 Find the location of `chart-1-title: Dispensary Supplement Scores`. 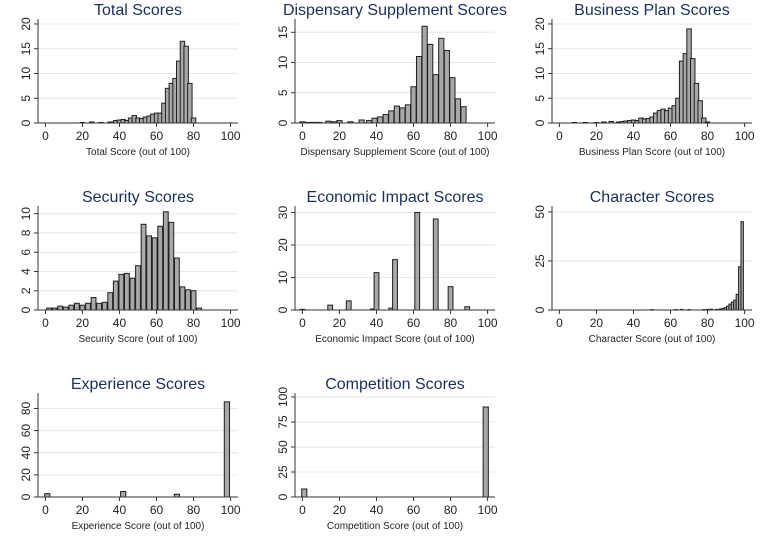

chart-1-title: Dispensary Supplement Scores is located at coordinates (395, 10).